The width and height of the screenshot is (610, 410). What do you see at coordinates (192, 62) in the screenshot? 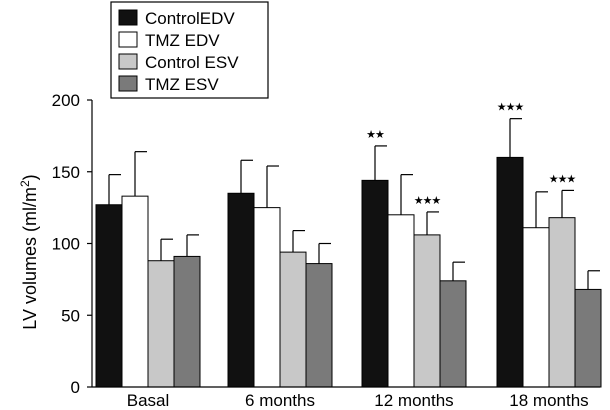
I see `legend-label: Control ESV` at bounding box center [192, 62].